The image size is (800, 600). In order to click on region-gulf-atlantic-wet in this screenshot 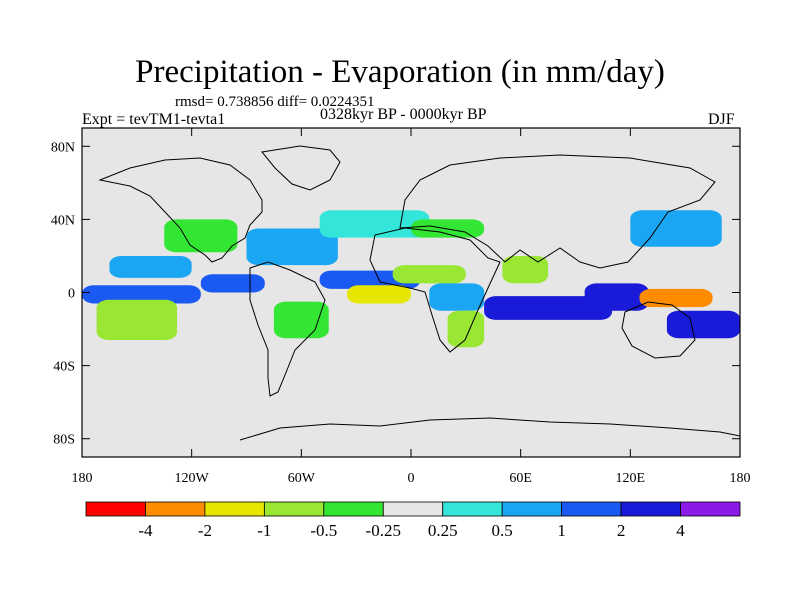, I will do `click(292, 247)`.